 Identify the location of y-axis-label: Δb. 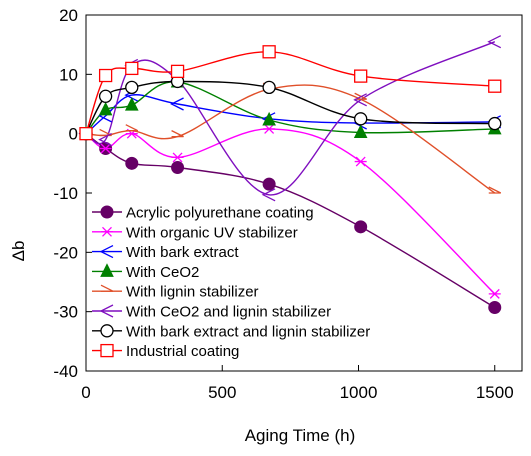
(18, 251).